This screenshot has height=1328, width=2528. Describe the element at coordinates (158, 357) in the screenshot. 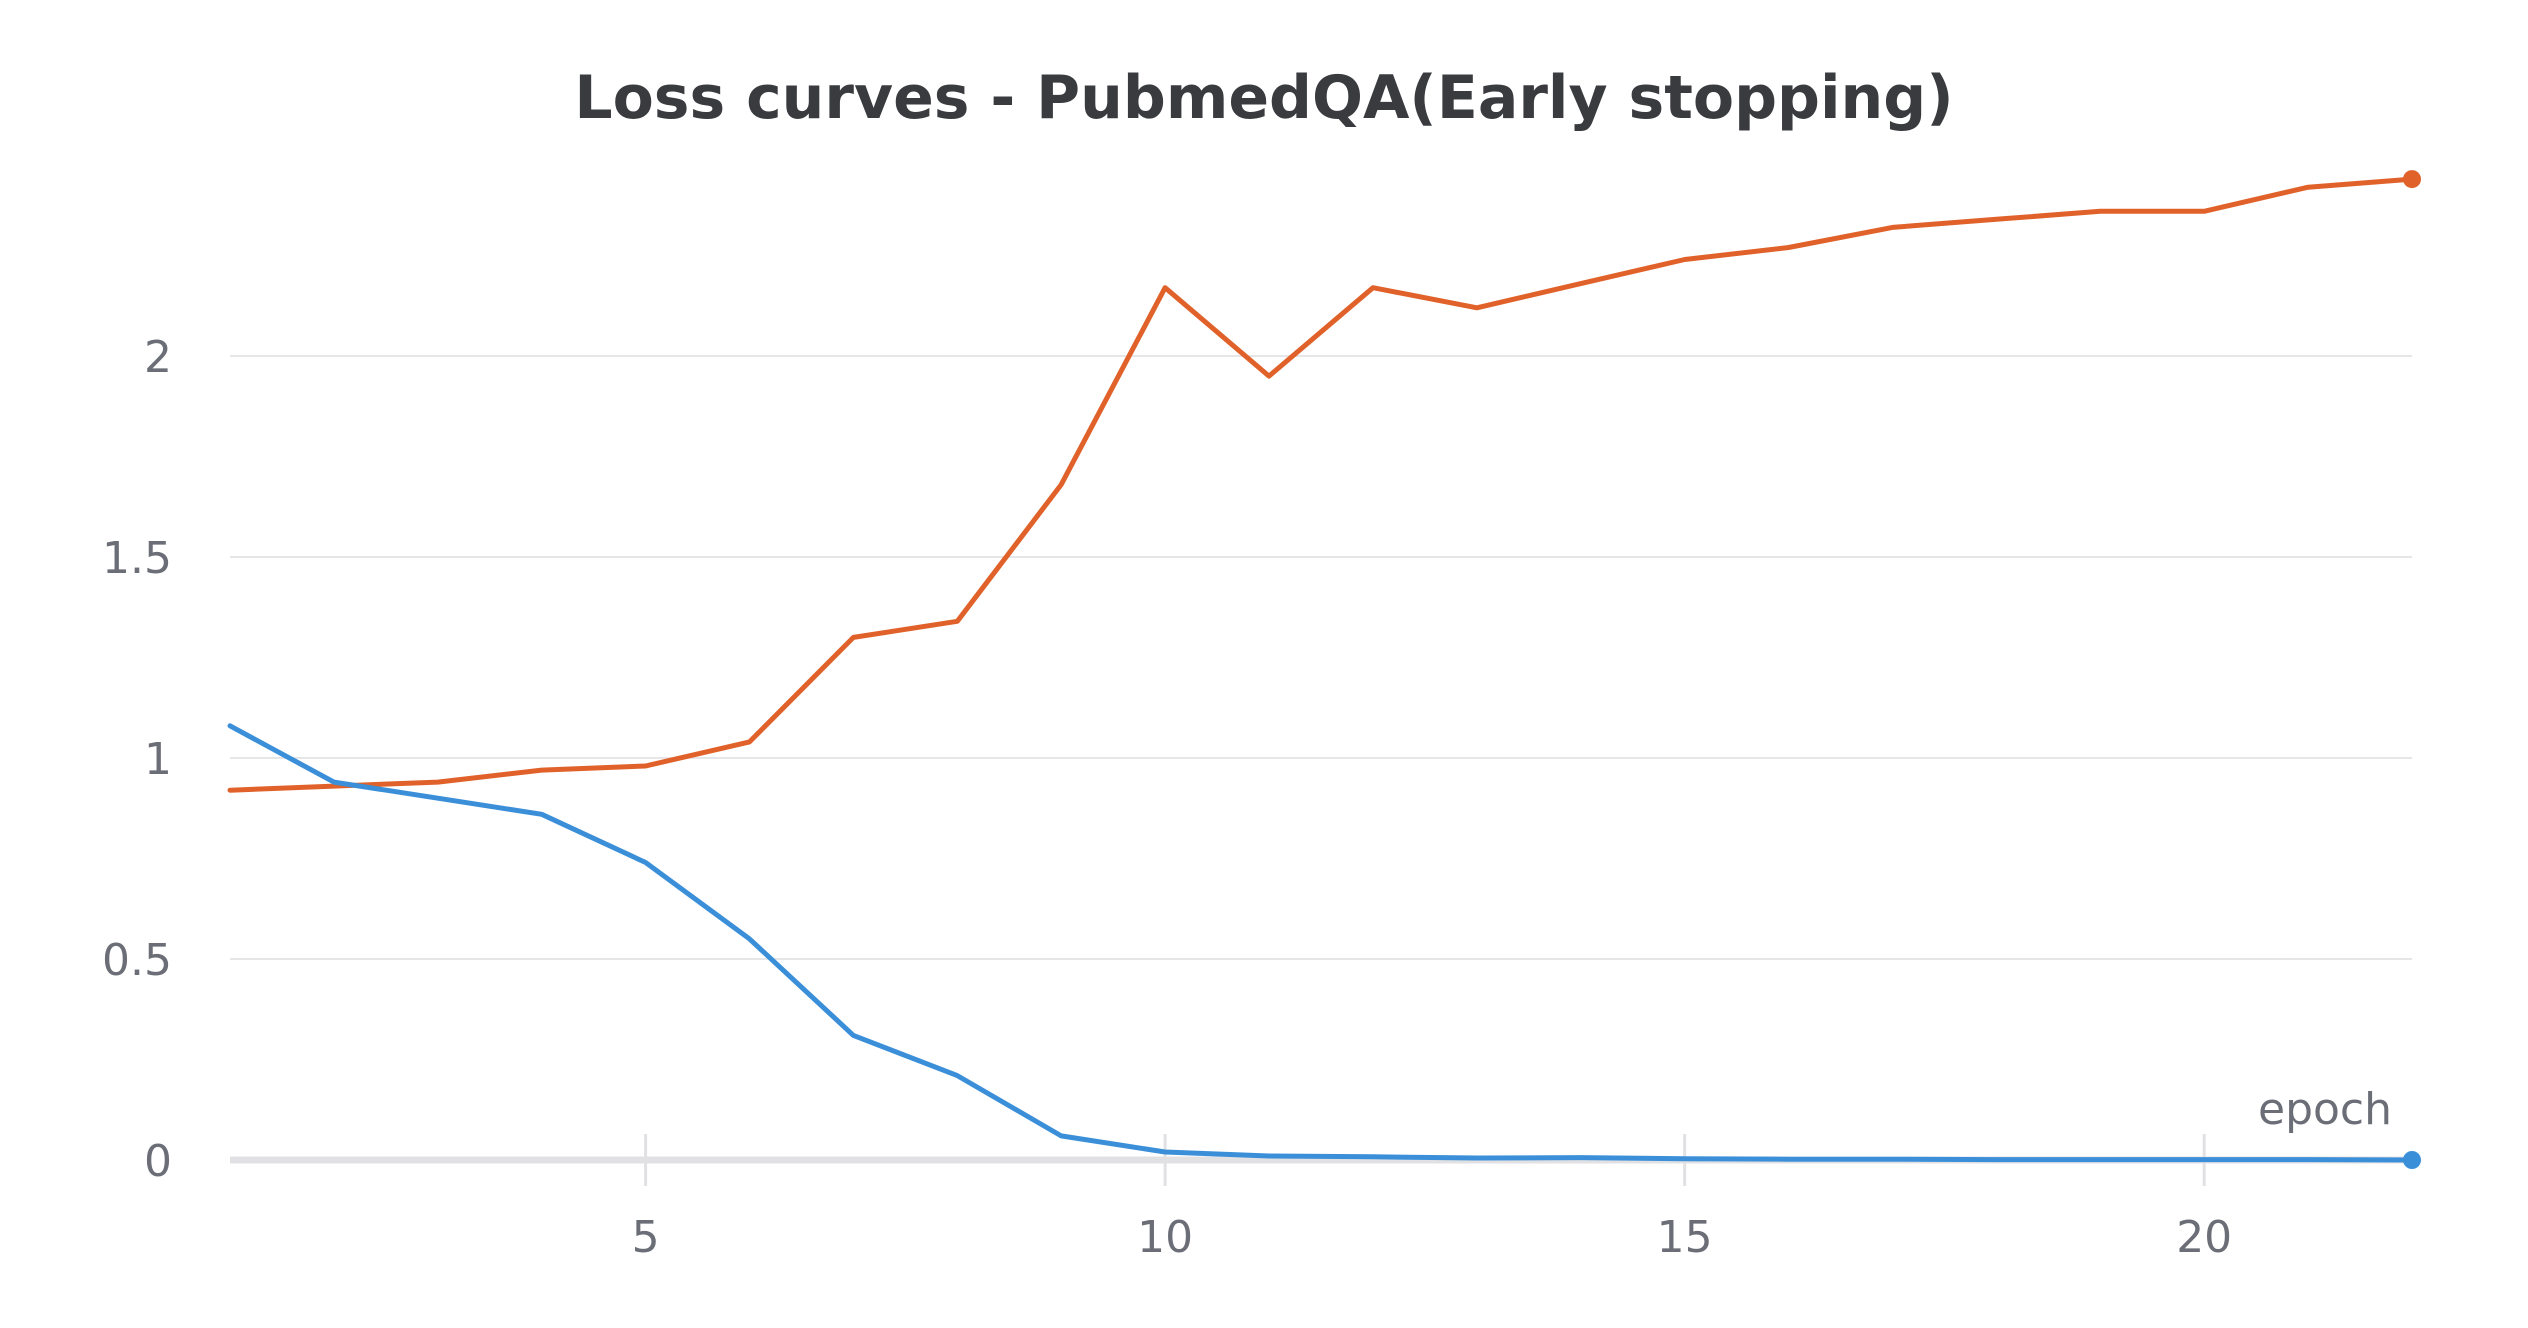

I see `y-tick-label: 2` at that location.